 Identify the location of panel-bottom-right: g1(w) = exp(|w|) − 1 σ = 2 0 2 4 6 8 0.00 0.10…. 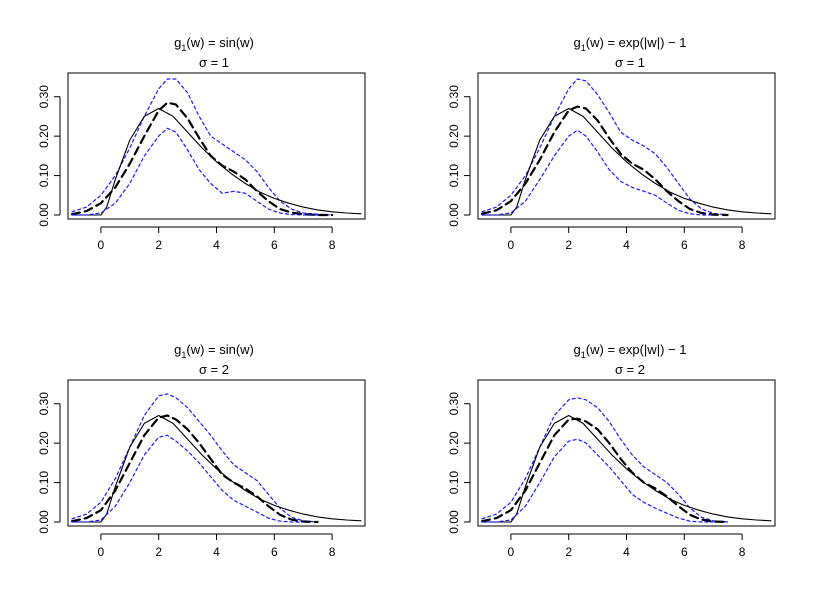
(611, 450).